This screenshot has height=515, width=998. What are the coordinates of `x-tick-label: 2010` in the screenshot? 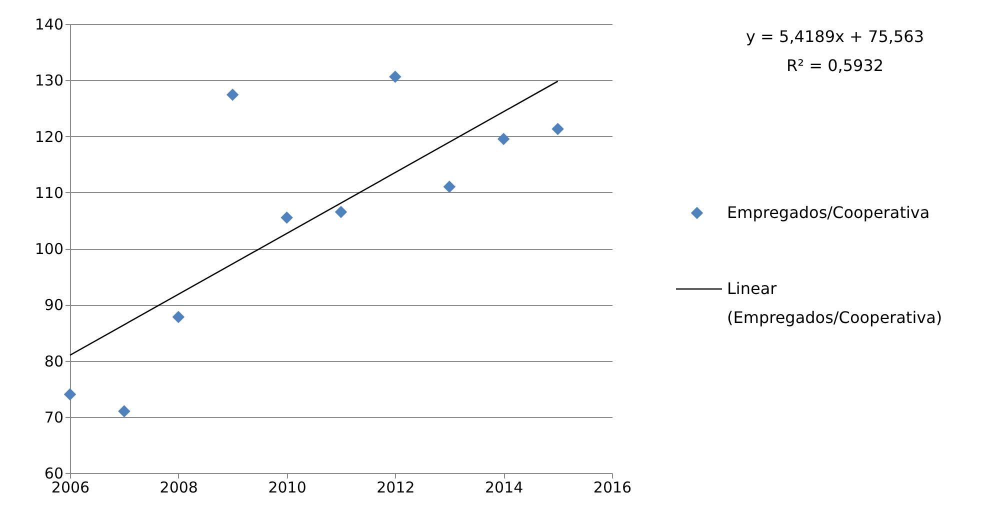 It's located at (287, 487).